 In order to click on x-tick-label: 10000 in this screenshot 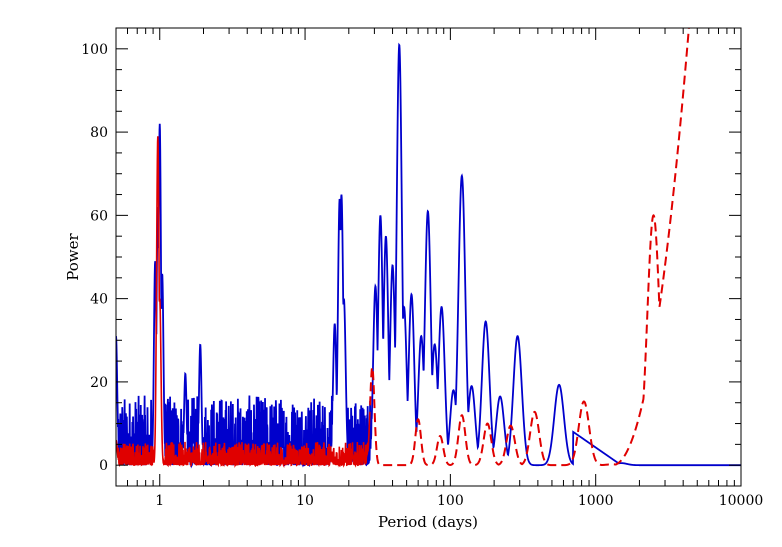, I will do `click(741, 501)`.